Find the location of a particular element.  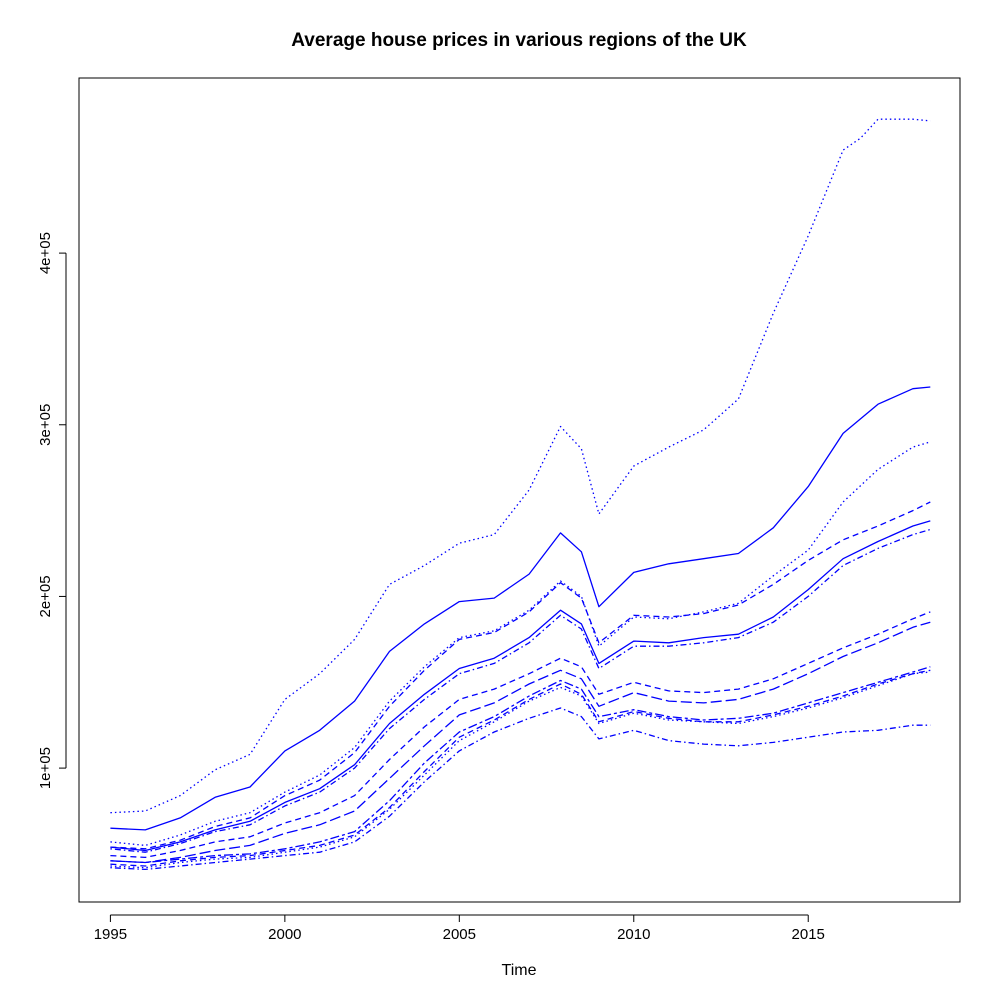

y-tick-label: 4e+05 is located at coordinates (45, 253).